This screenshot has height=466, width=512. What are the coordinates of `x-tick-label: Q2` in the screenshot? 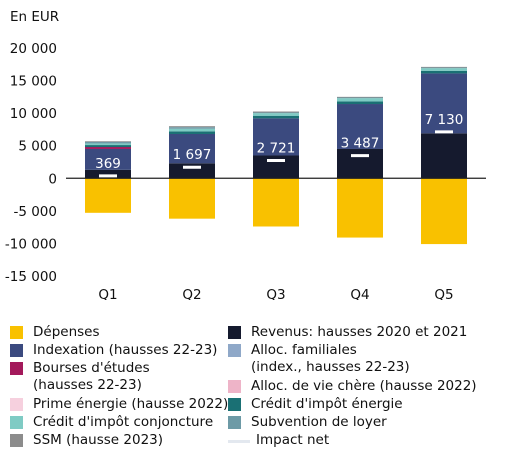 It's located at (191, 293).